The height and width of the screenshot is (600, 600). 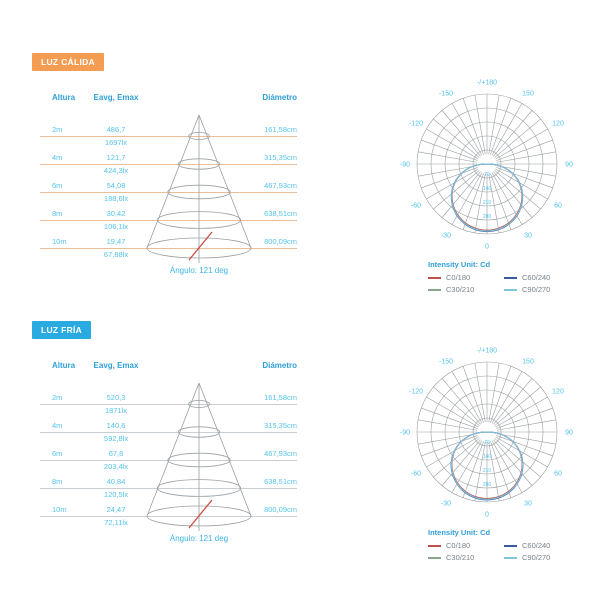 What do you see at coordinates (57, 129) in the screenshot?
I see `altura-value: 2m` at bounding box center [57, 129].